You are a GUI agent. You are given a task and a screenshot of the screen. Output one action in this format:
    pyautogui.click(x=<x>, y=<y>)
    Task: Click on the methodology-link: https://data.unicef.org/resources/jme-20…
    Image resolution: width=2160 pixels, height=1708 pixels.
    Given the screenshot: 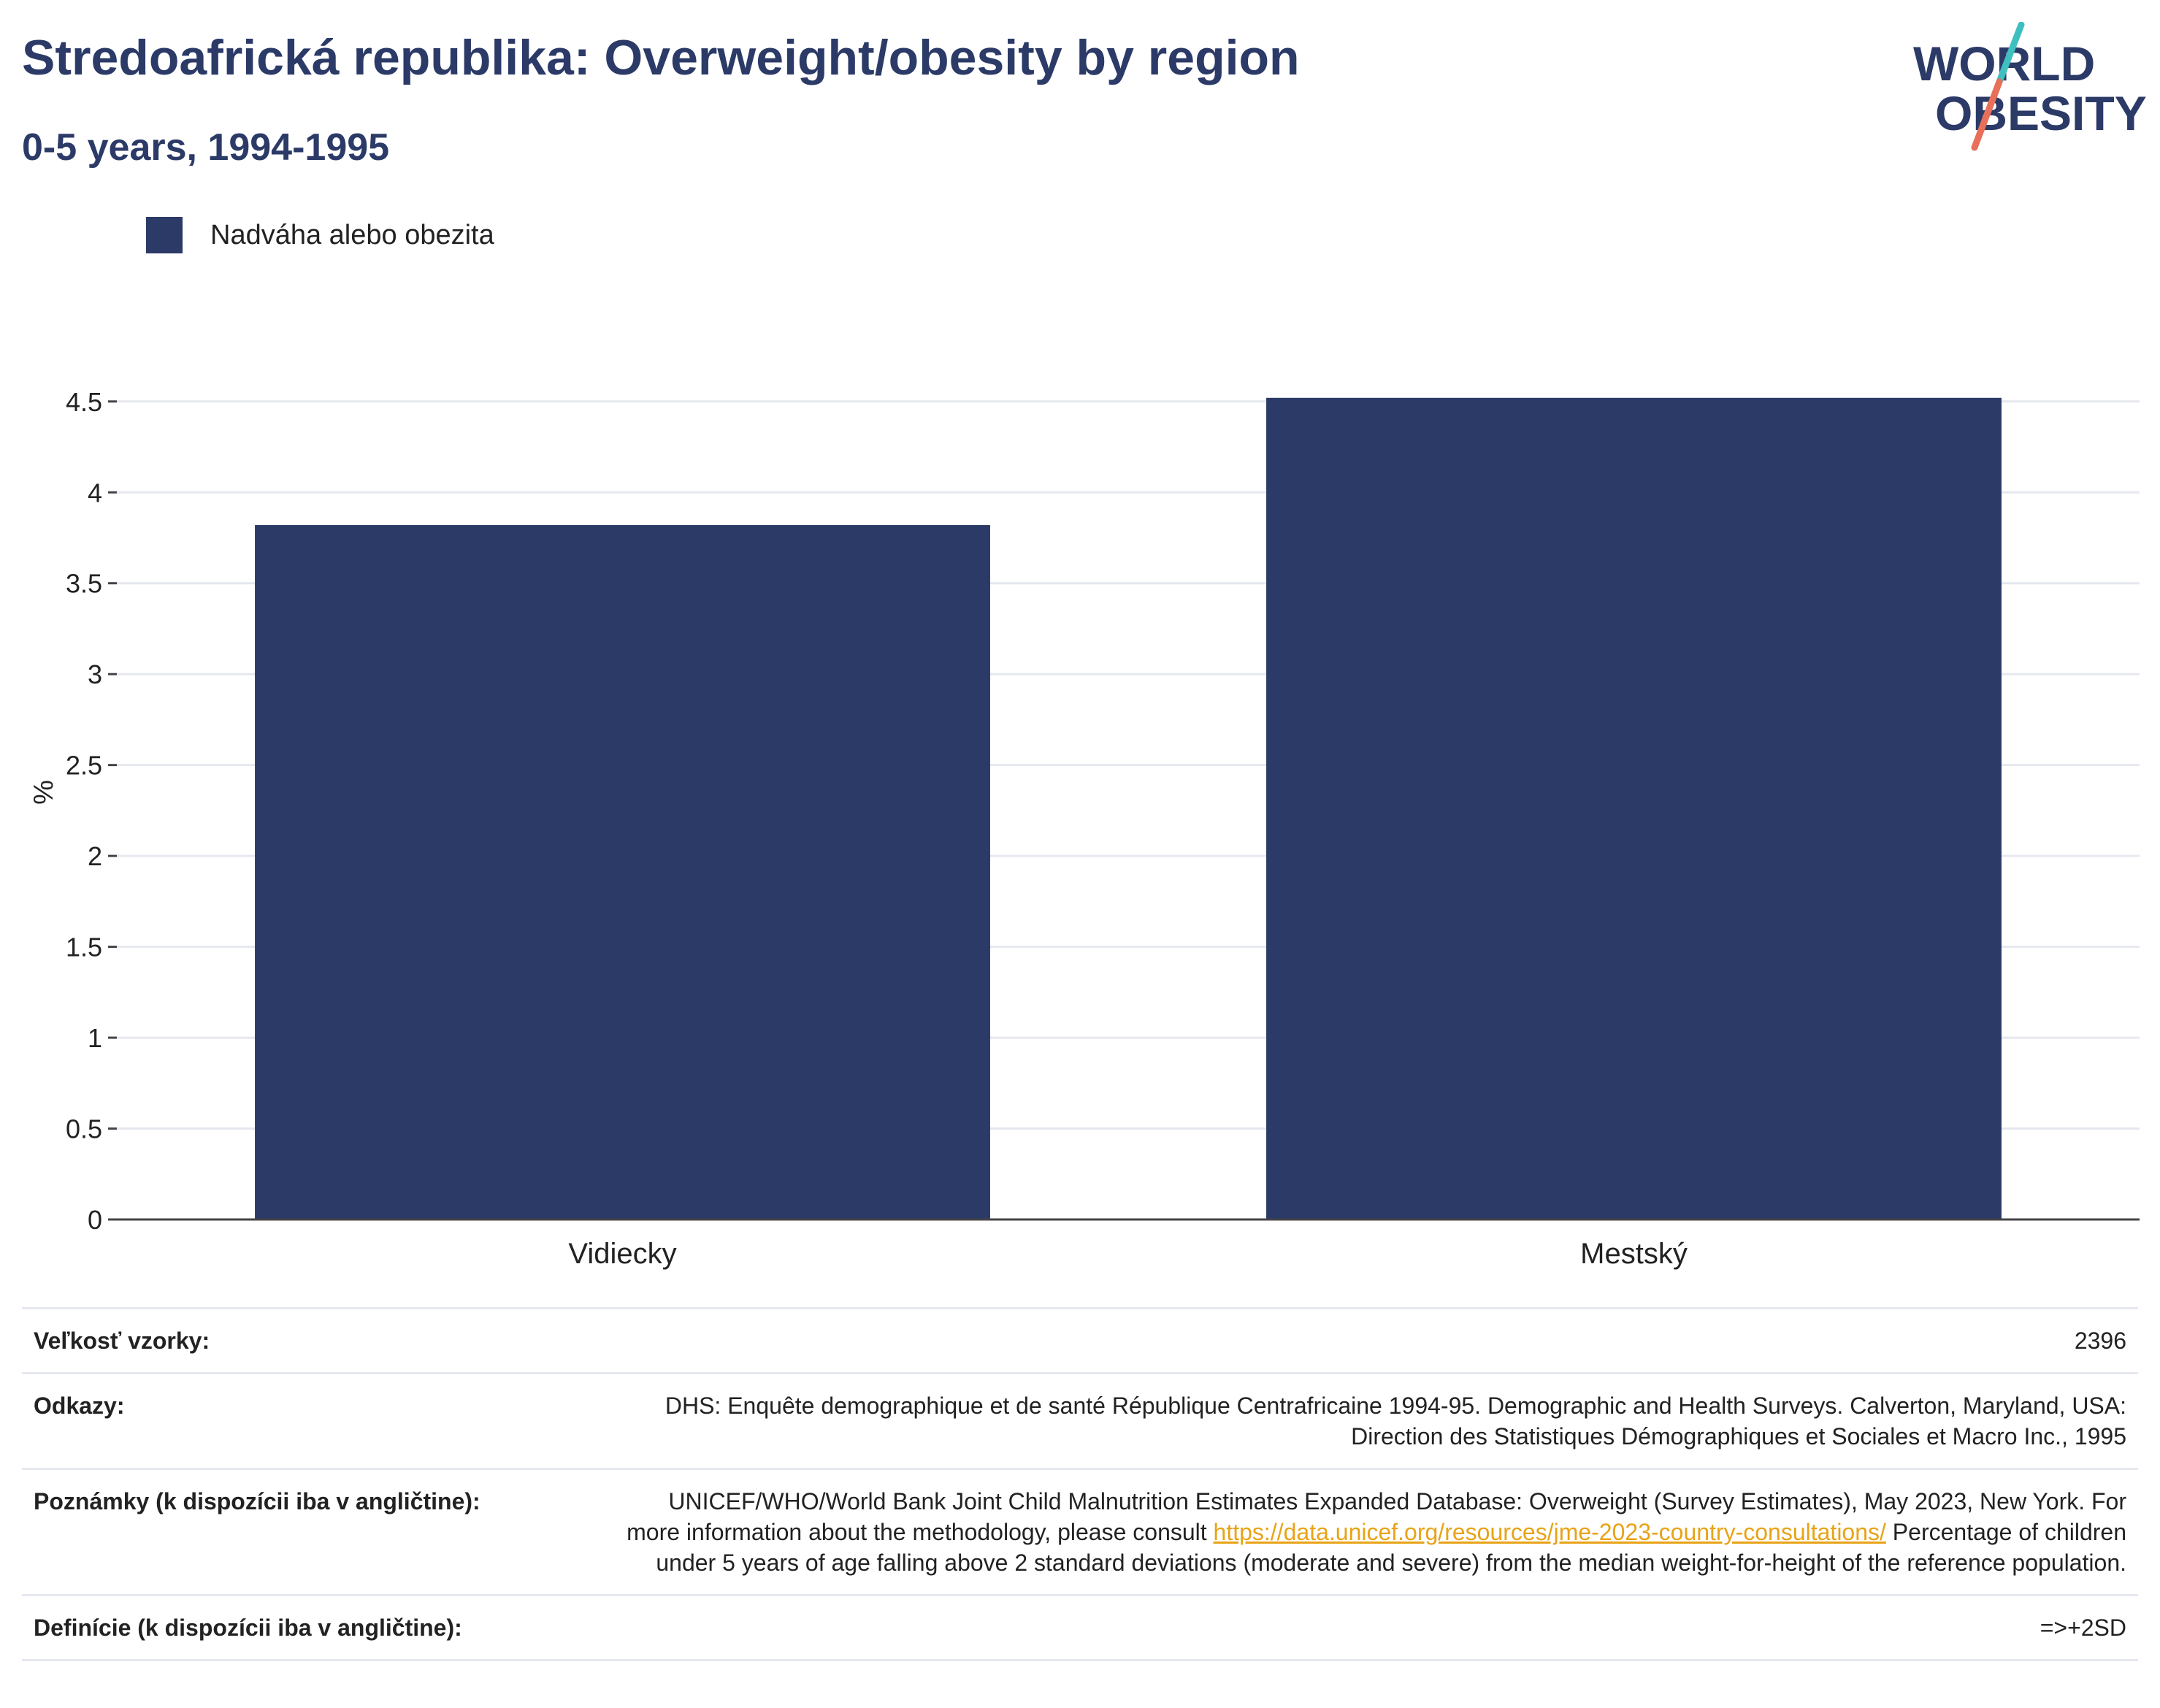 What is the action you would take?
    pyautogui.click(x=1550, y=1532)
    